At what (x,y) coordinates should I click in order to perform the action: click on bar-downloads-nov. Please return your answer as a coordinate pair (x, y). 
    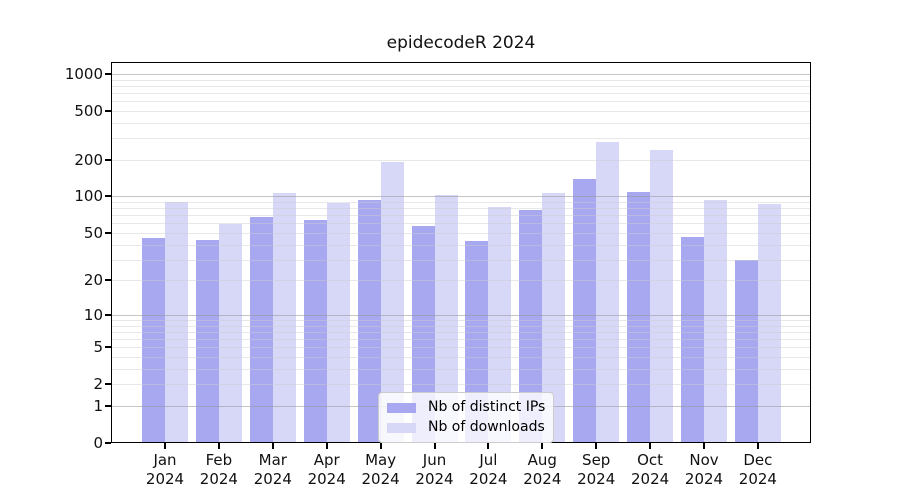
    Looking at the image, I should click on (715, 321).